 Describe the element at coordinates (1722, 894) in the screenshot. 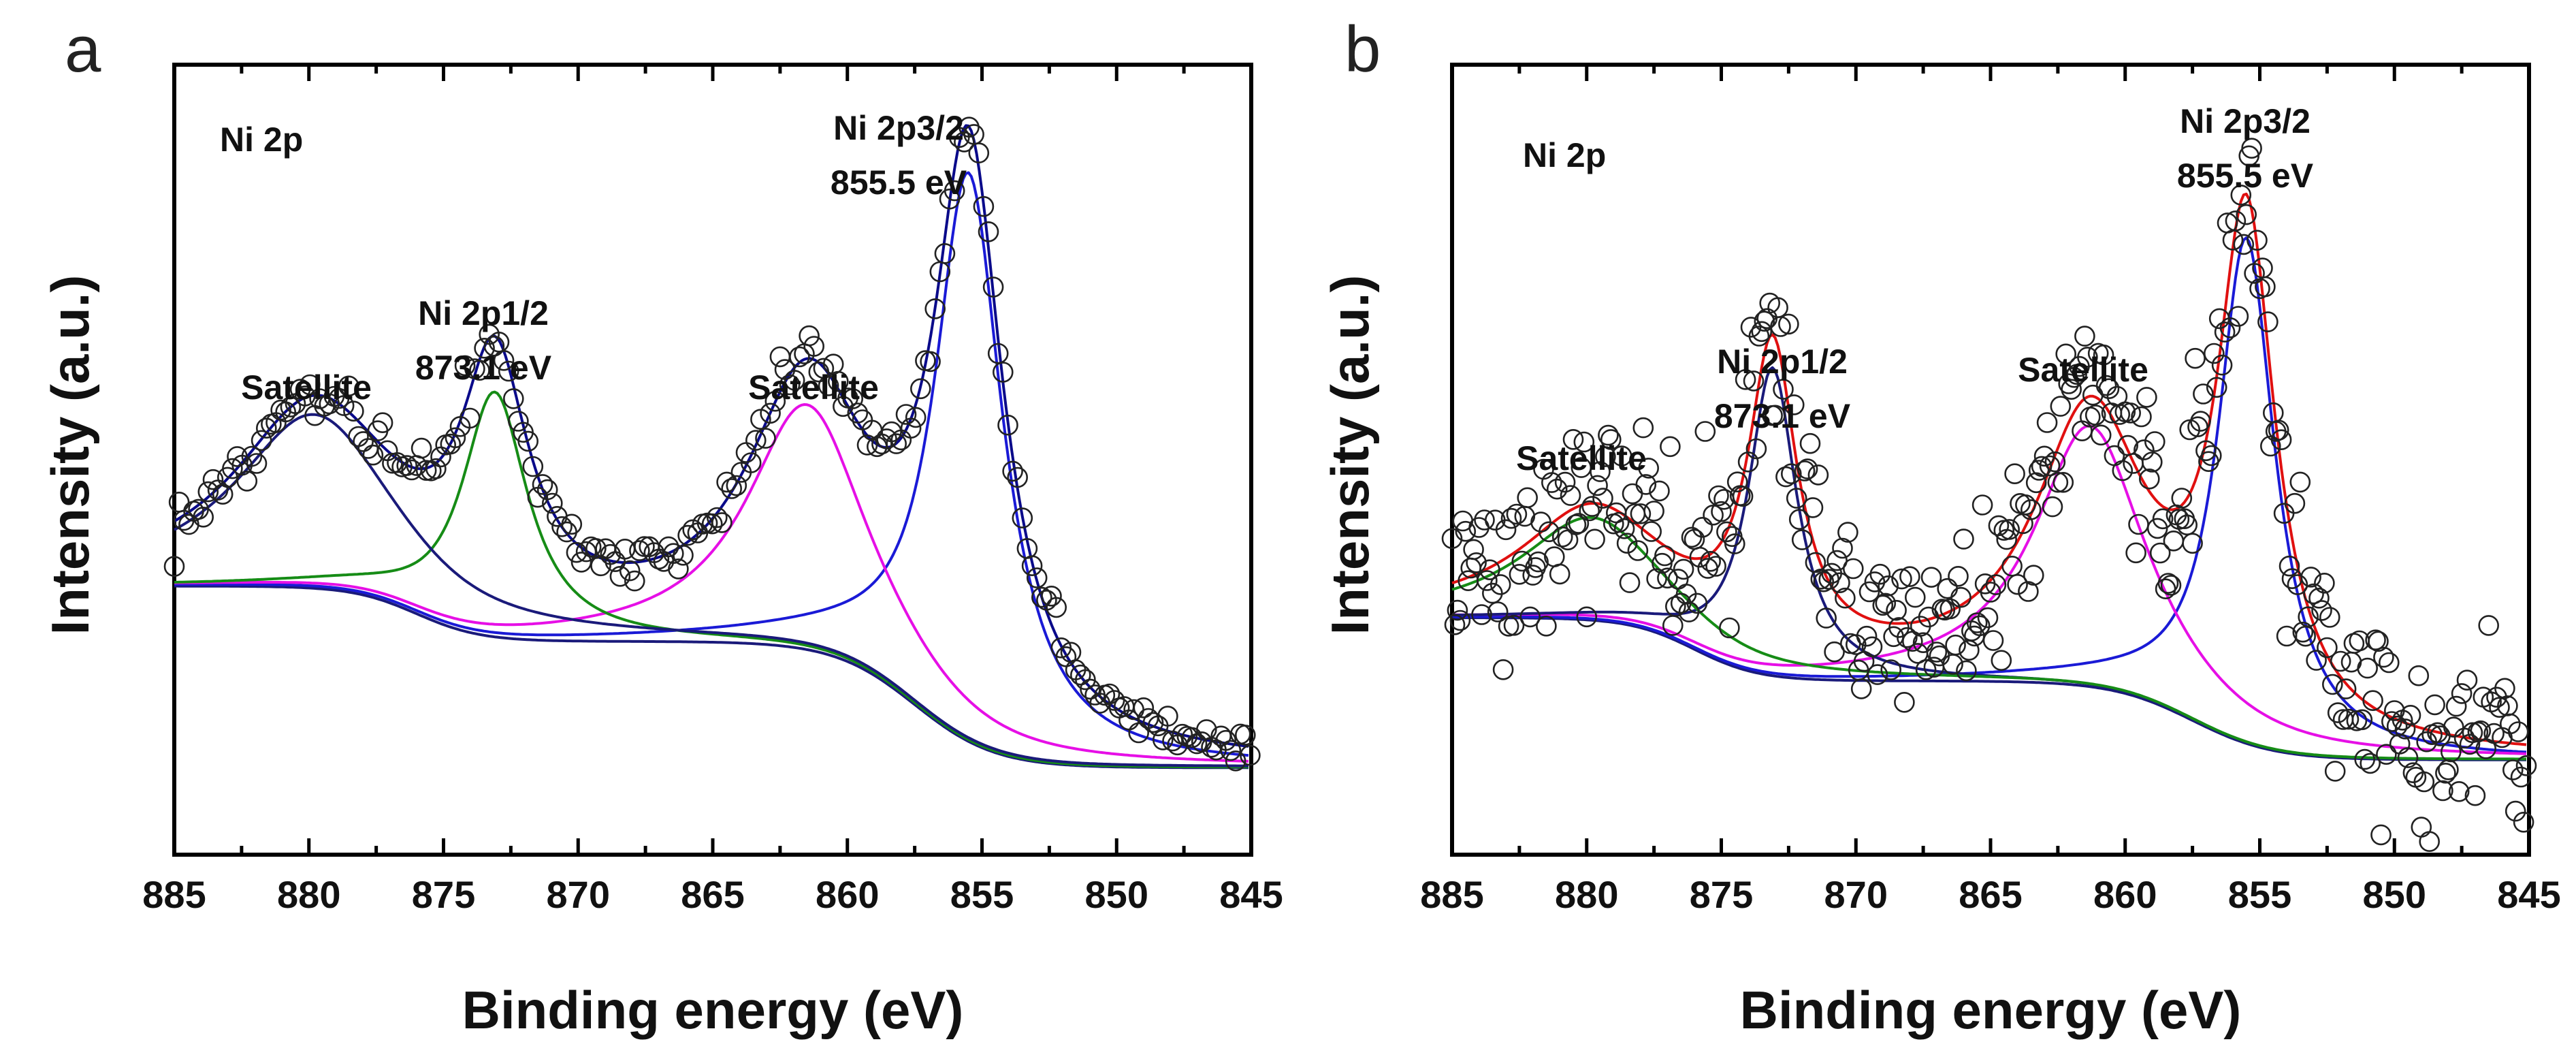

I see `x-tick-label: 875` at that location.